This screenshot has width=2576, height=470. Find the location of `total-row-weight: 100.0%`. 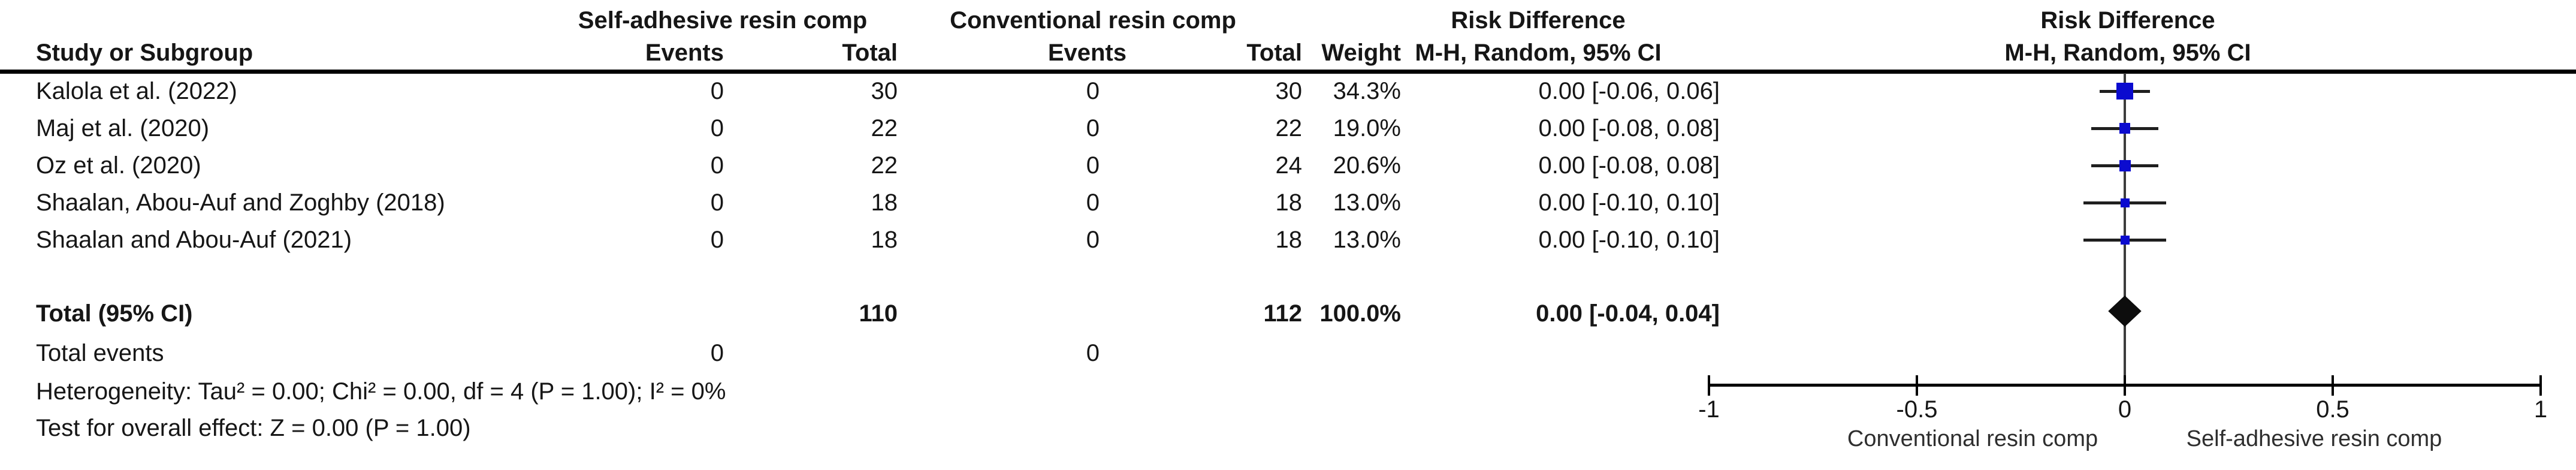

total-row-weight: 100.0% is located at coordinates (1360, 313).